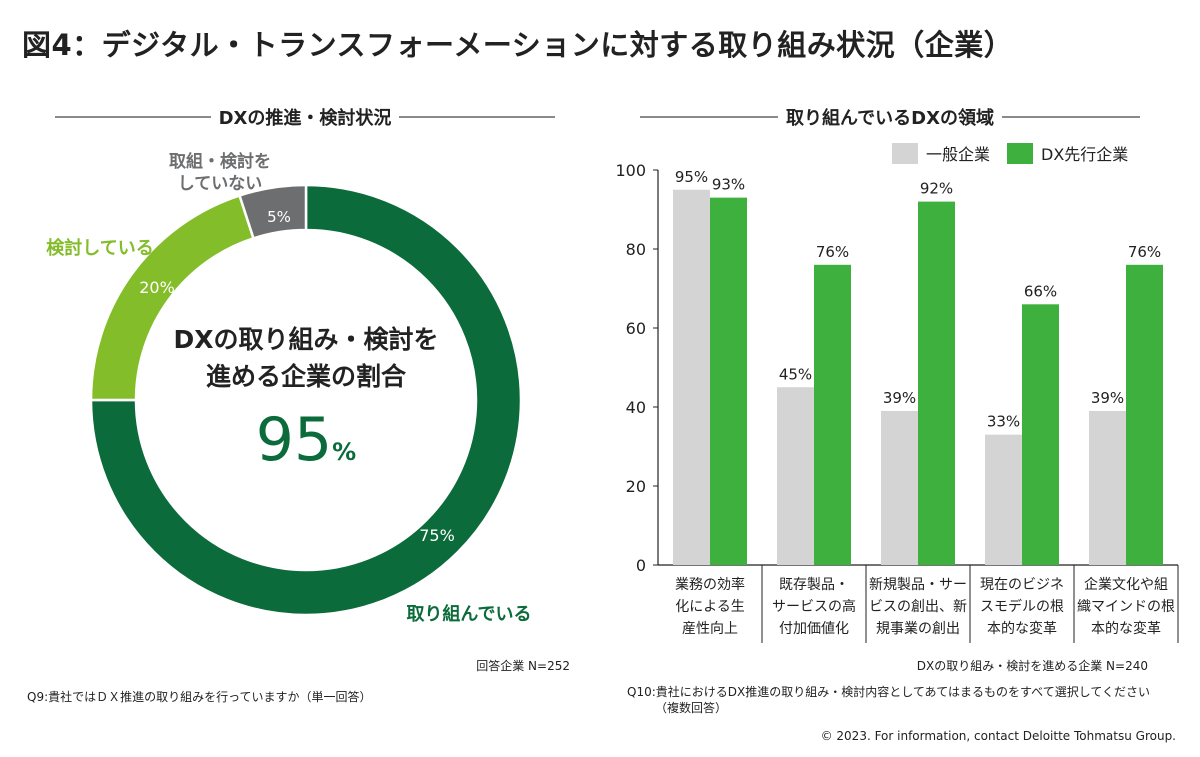 The height and width of the screenshot is (757, 1200). What do you see at coordinates (710, 584) in the screenshot?
I see `x-category-label: 業務の効率` at bounding box center [710, 584].